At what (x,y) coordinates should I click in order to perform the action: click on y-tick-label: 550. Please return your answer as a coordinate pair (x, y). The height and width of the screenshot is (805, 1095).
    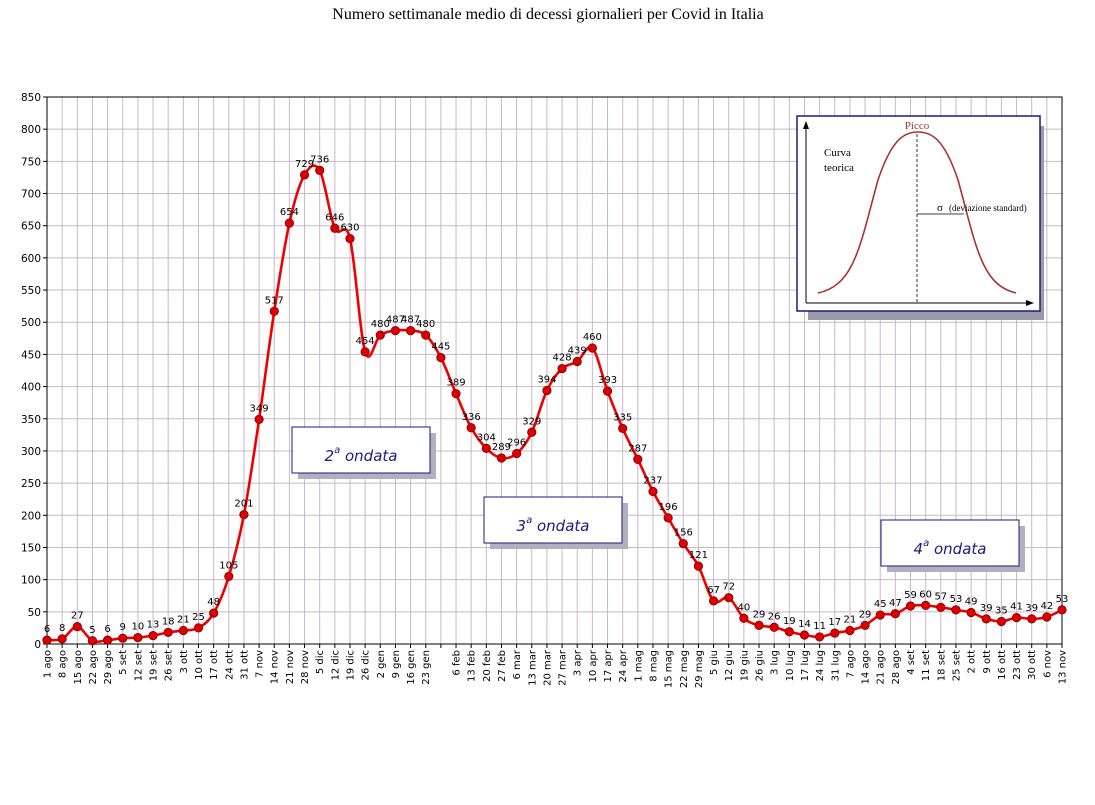
    Looking at the image, I should click on (31, 291).